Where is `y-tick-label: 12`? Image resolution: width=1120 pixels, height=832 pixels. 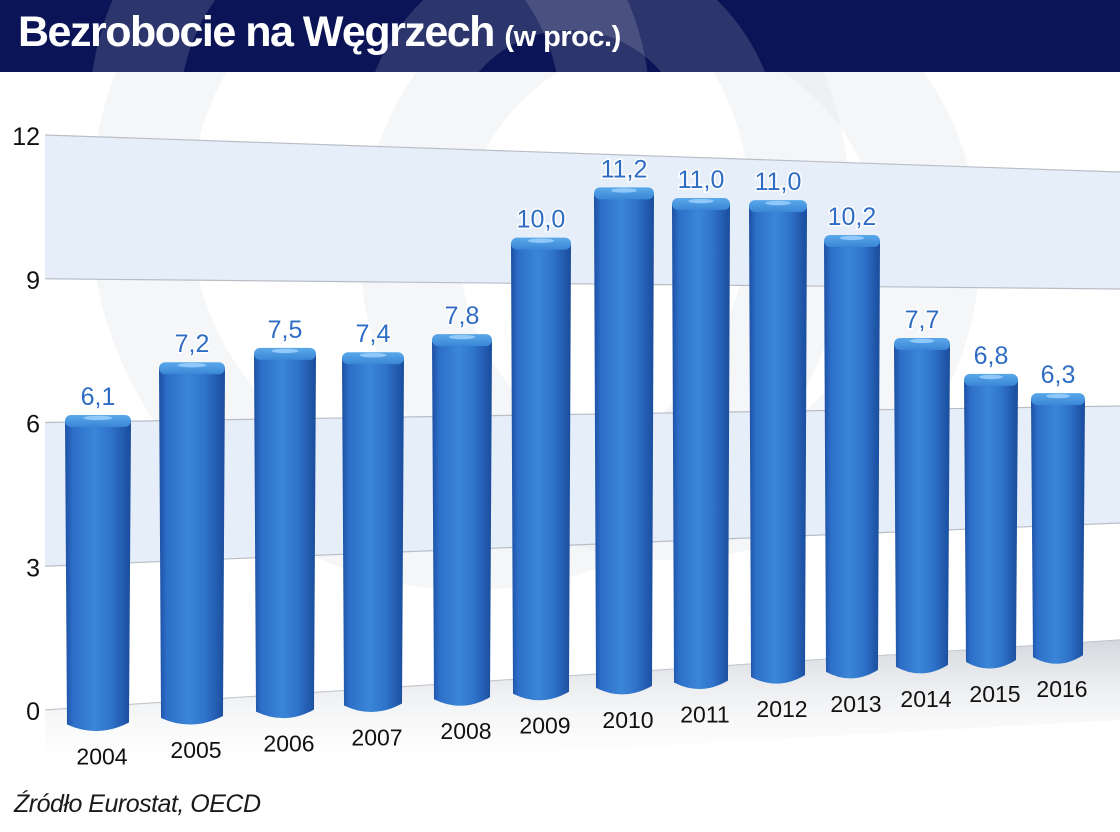 y-tick-label: 12 is located at coordinates (26, 137).